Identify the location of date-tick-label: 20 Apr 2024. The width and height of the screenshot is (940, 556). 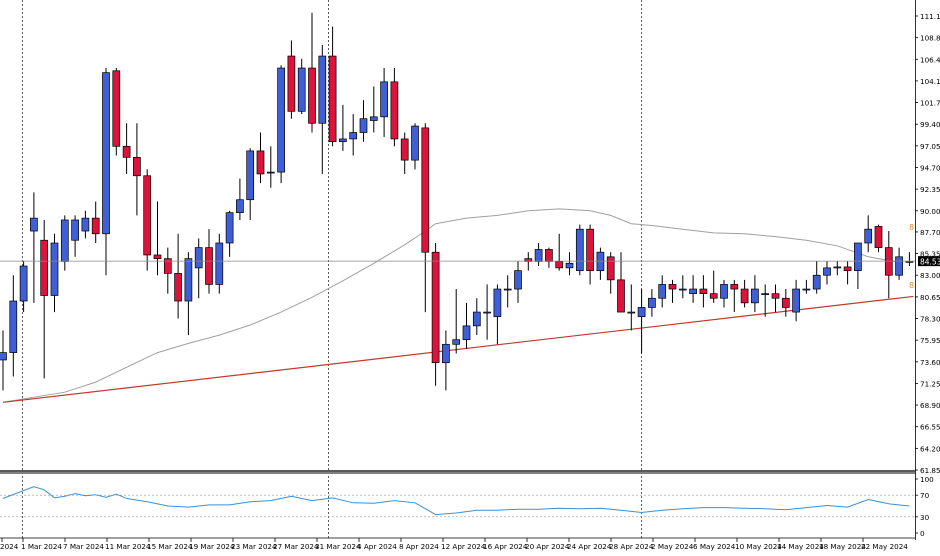
(547, 546).